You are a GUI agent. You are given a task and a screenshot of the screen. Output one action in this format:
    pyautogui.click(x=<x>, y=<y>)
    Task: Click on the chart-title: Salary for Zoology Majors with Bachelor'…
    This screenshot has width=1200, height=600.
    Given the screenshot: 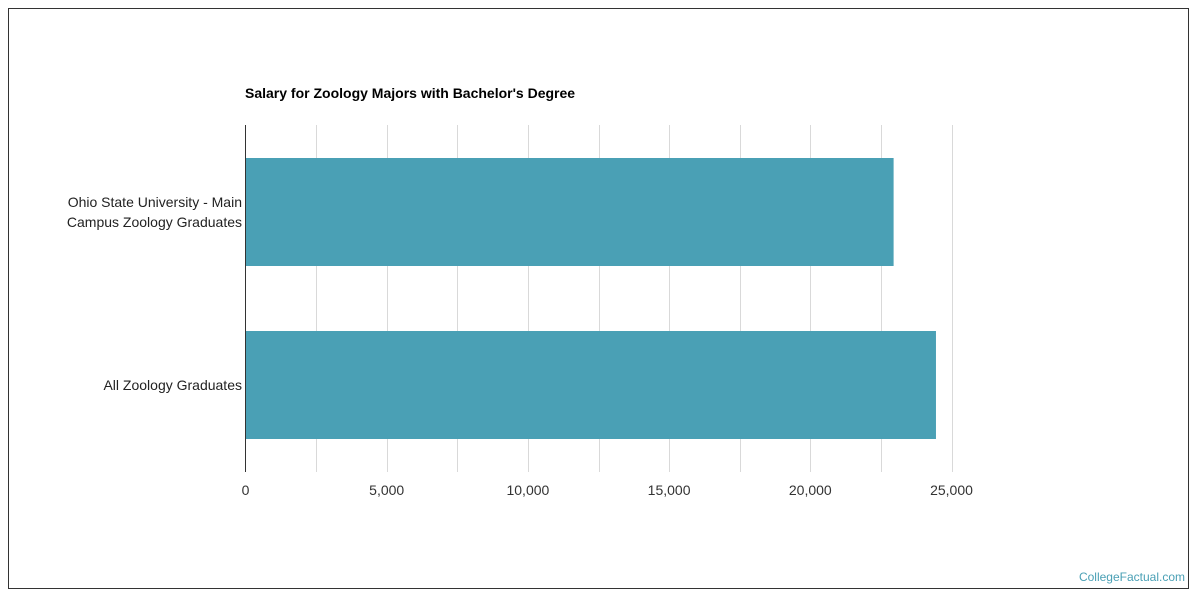 What is the action you would take?
    pyautogui.click(x=410, y=93)
    